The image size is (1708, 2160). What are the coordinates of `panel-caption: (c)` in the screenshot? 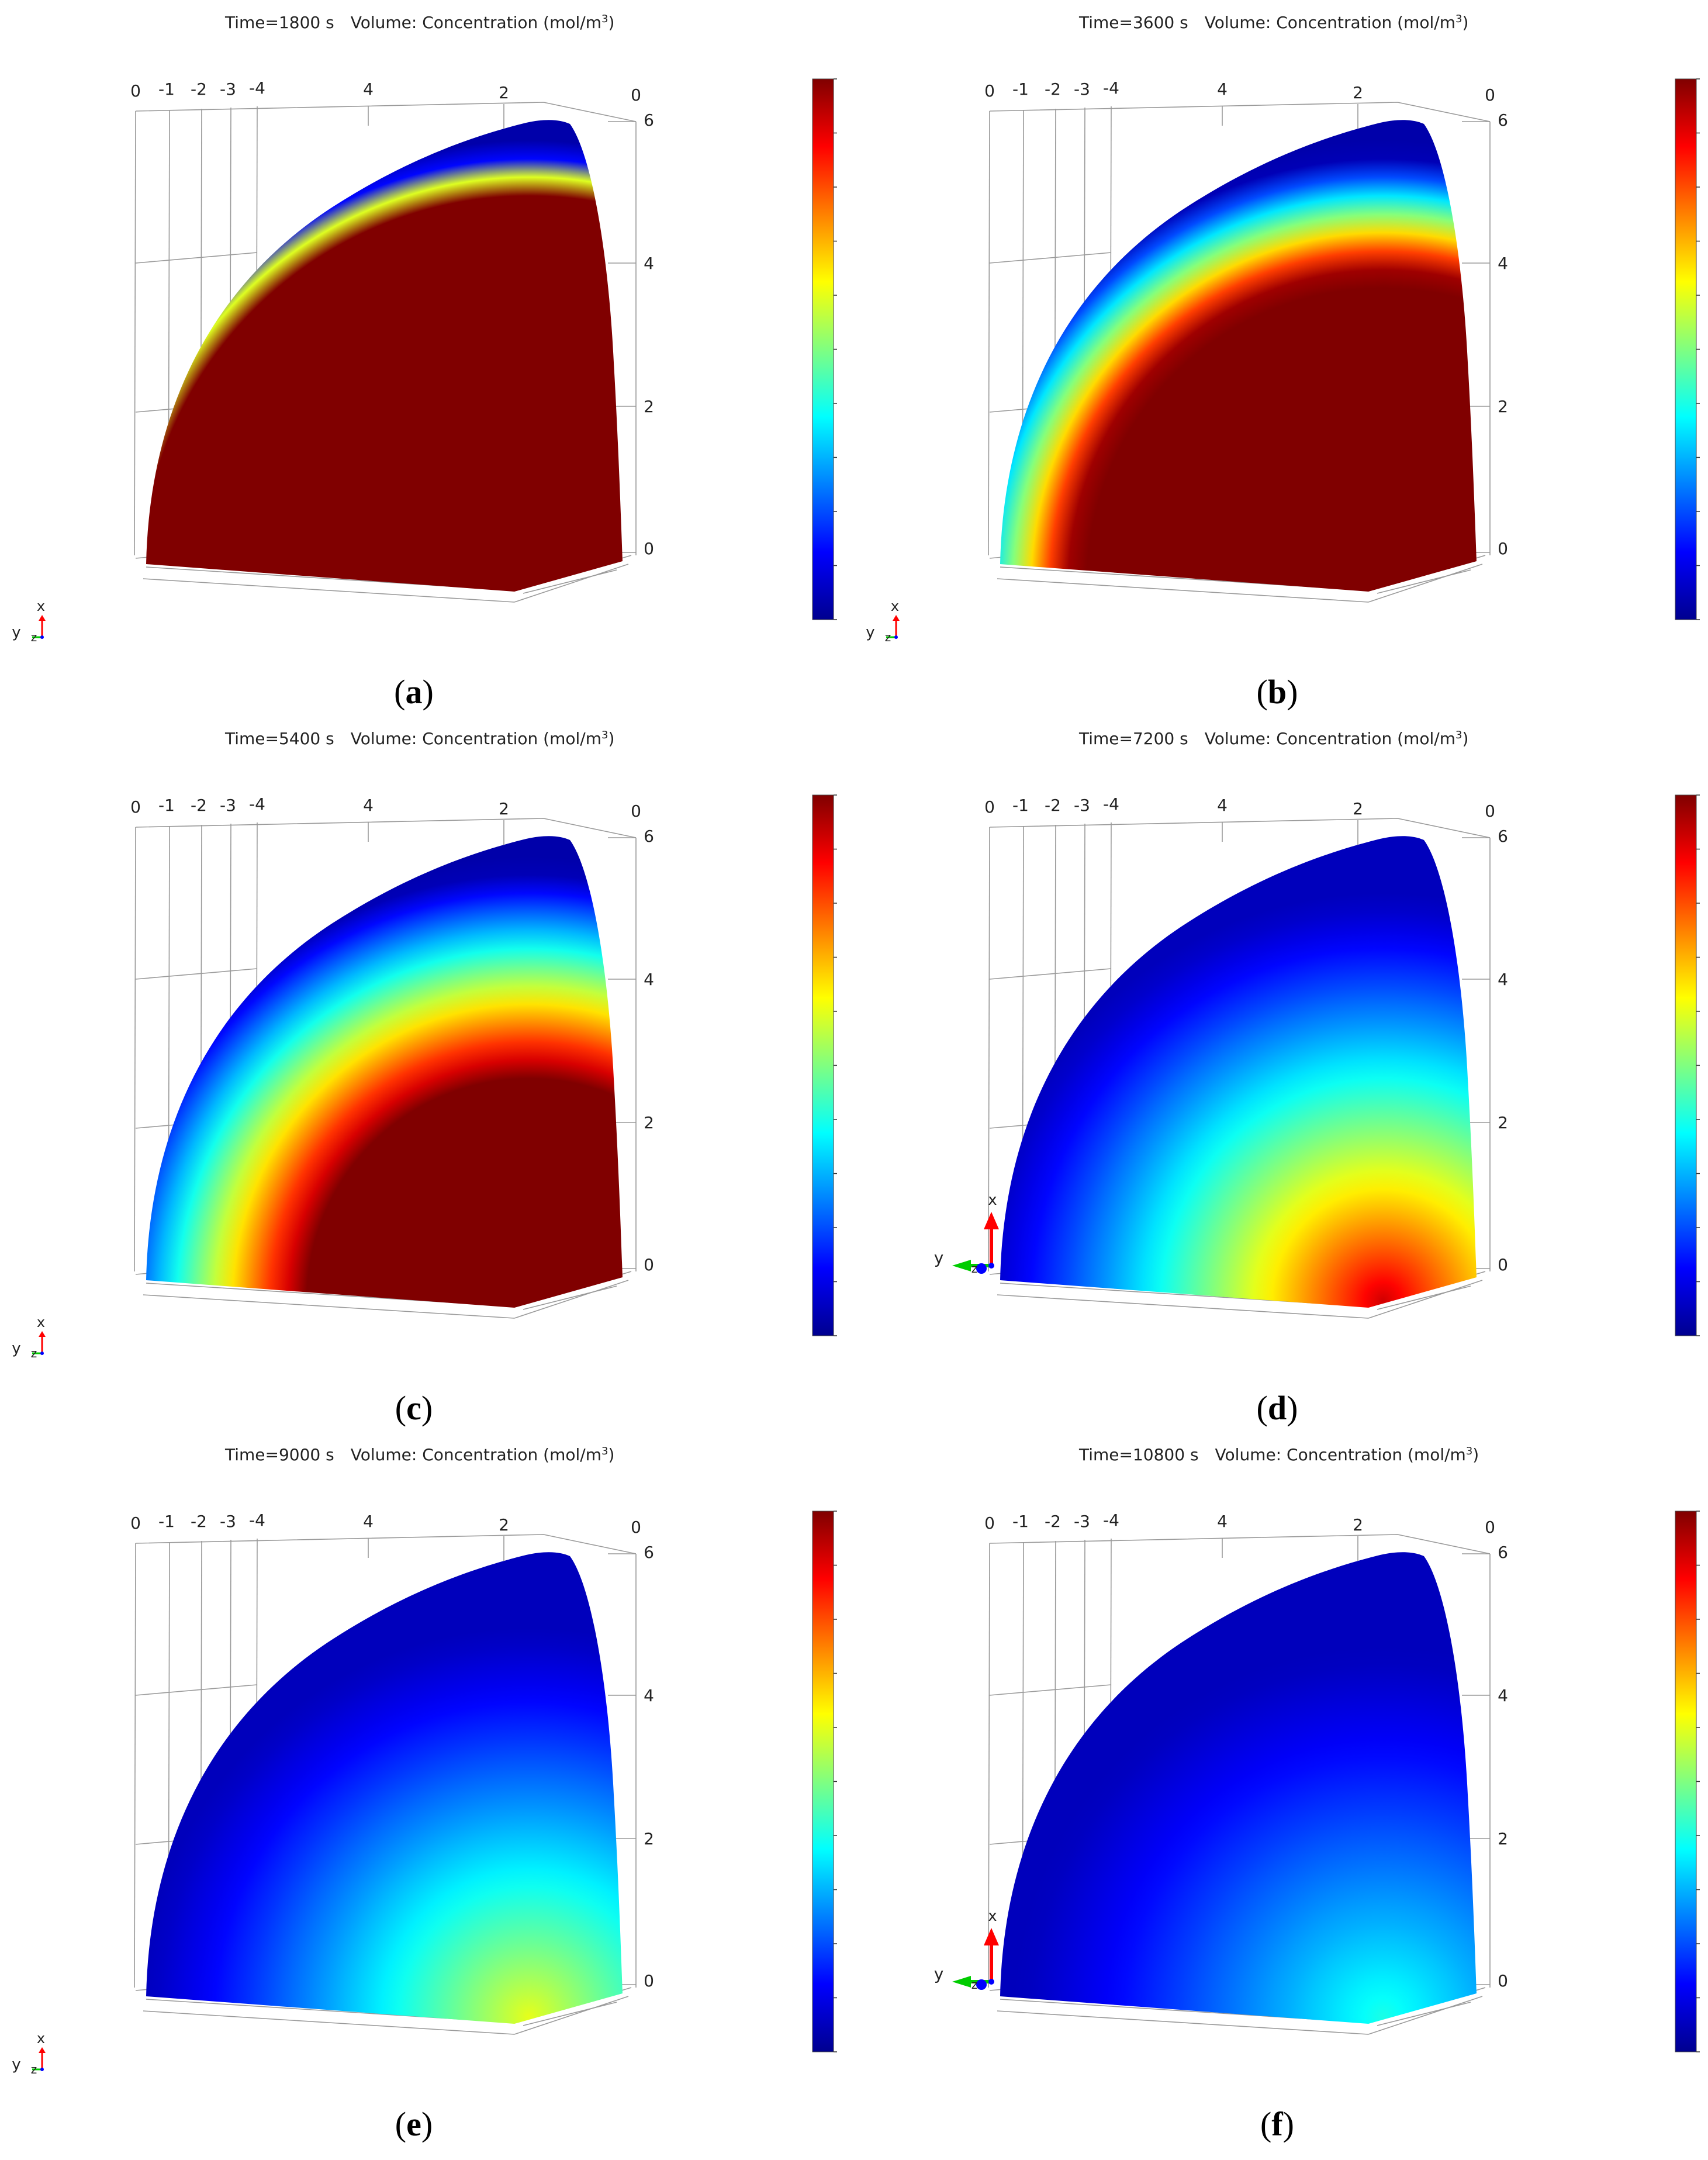 It's located at (413, 1408).